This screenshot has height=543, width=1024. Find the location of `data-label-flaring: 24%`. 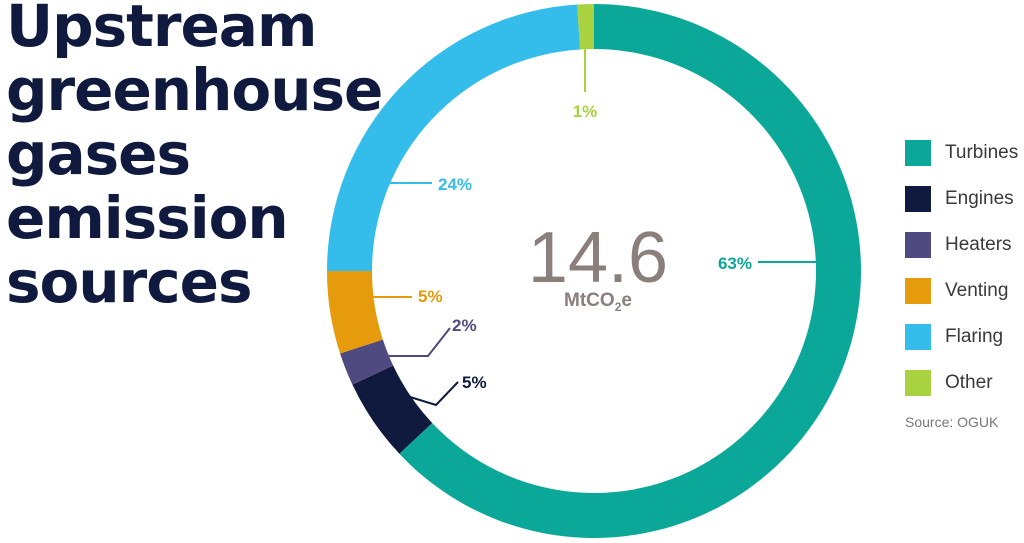

data-label-flaring: 24% is located at coordinates (455, 184).